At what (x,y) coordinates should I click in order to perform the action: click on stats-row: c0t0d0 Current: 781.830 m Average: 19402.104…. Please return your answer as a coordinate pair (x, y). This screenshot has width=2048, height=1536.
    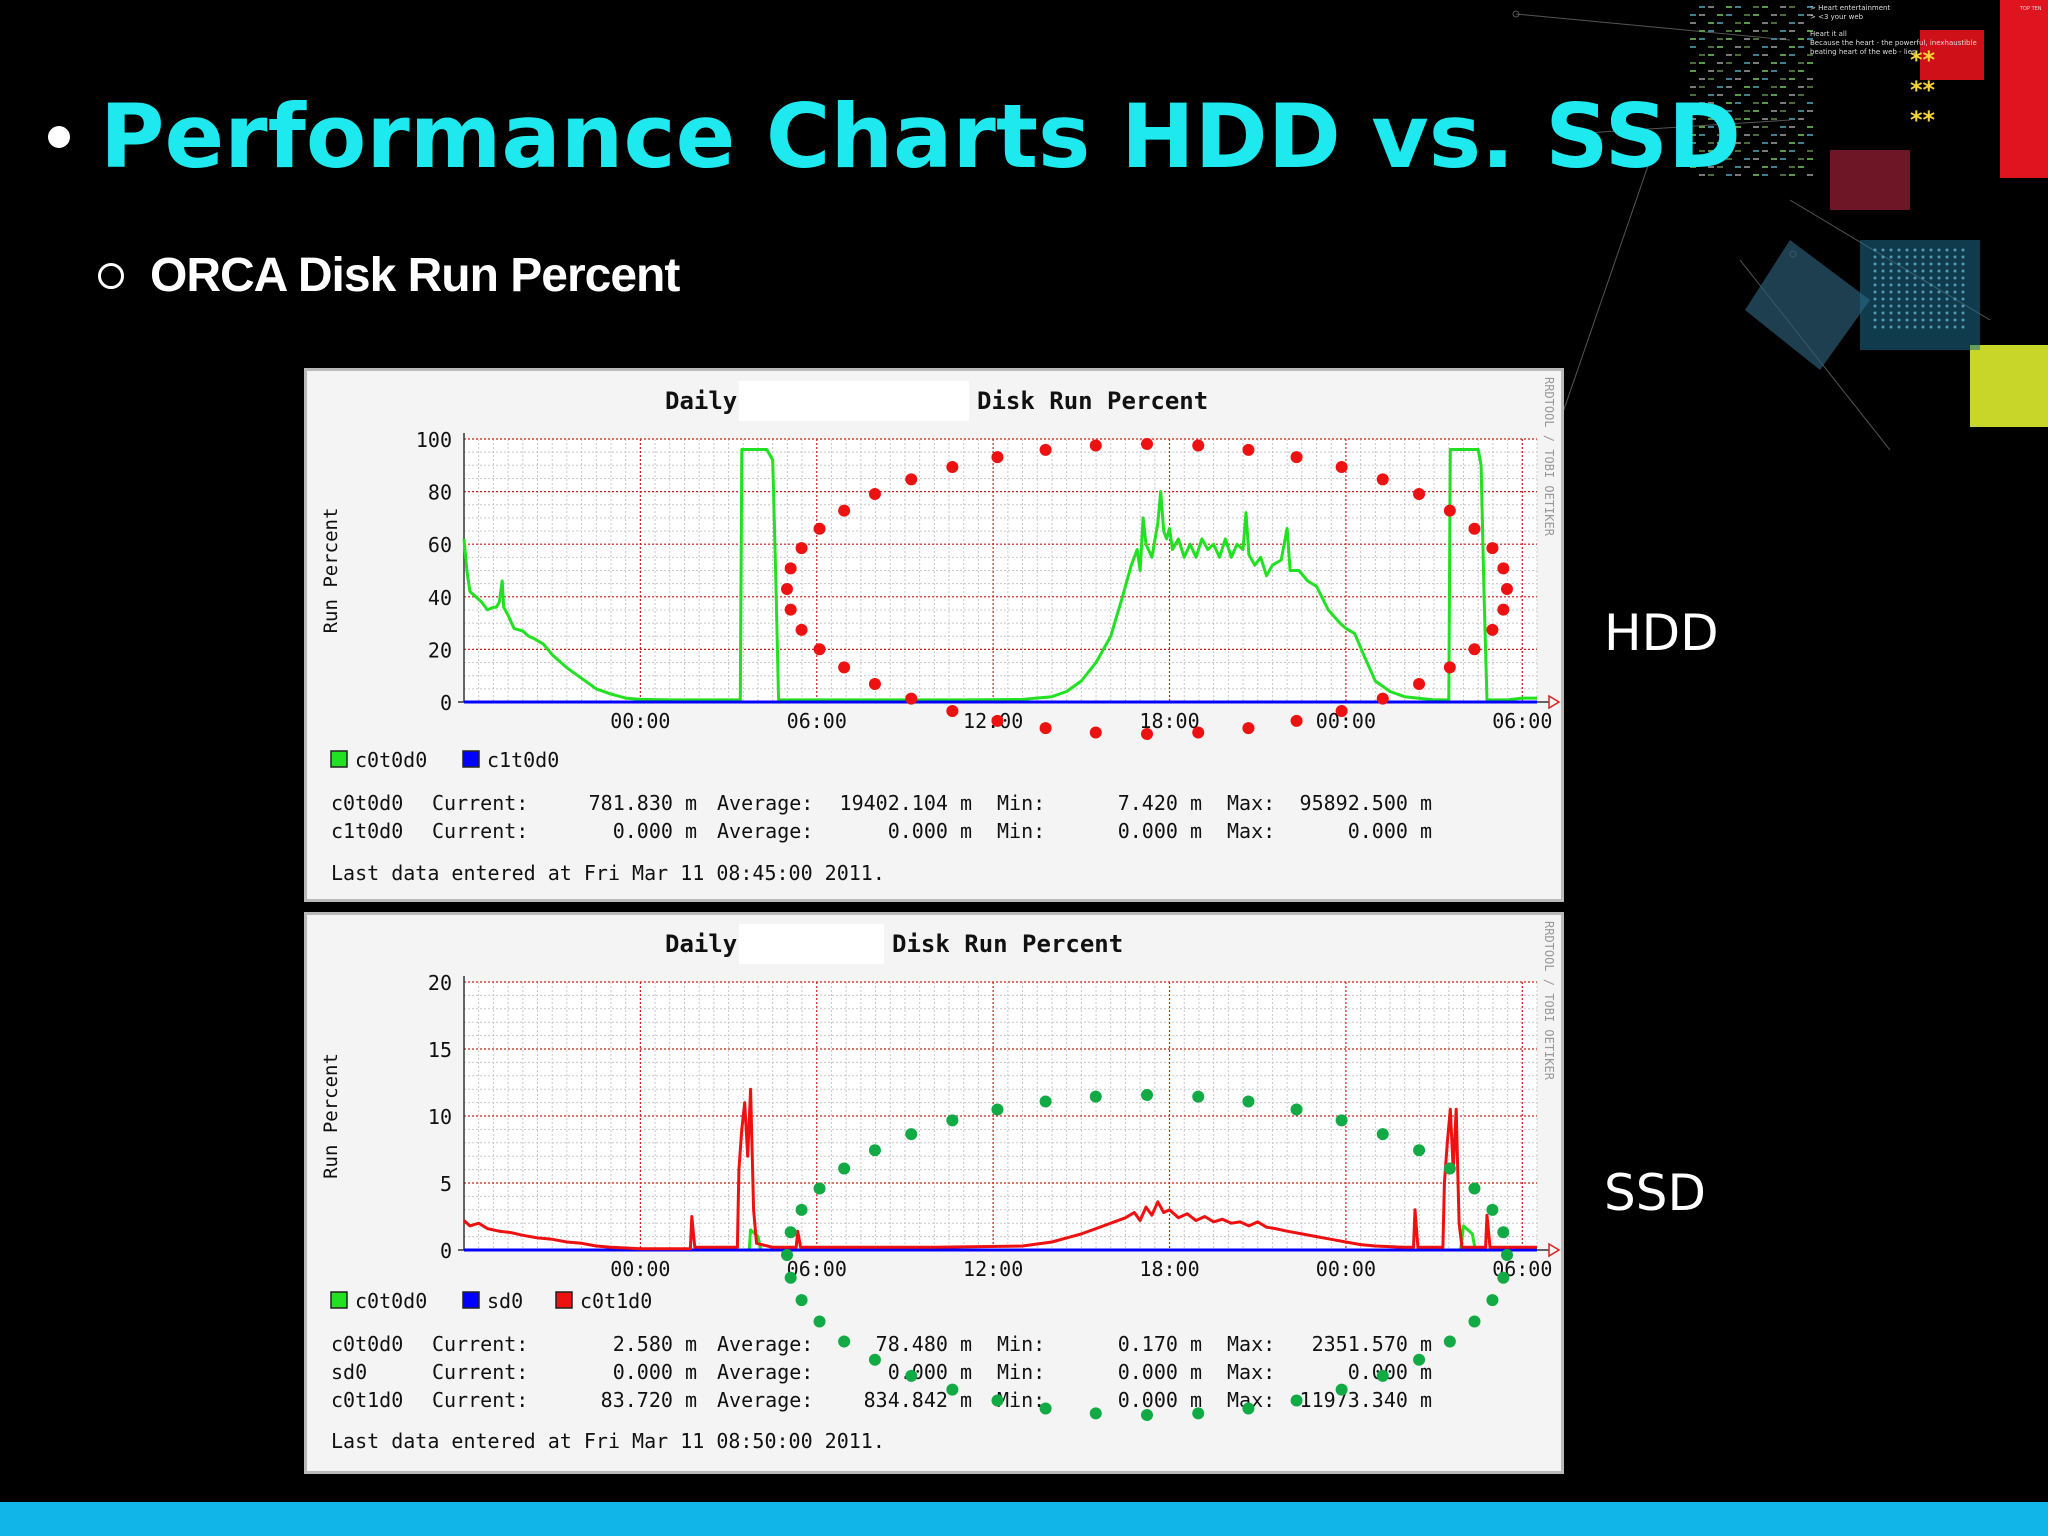
    Looking at the image, I should click on (881, 803).